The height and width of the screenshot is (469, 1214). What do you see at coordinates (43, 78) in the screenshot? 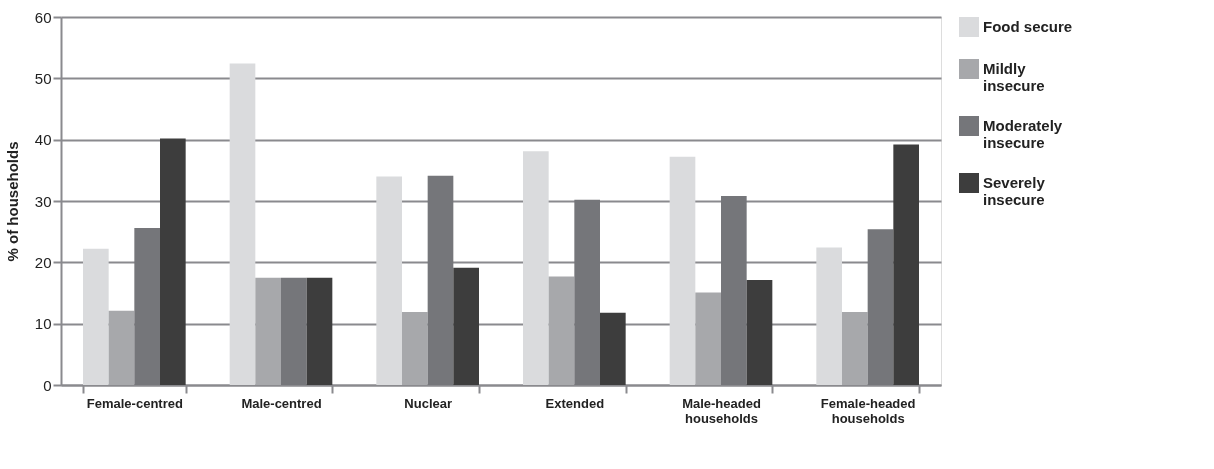
I see `y-tick-label: 50` at bounding box center [43, 78].